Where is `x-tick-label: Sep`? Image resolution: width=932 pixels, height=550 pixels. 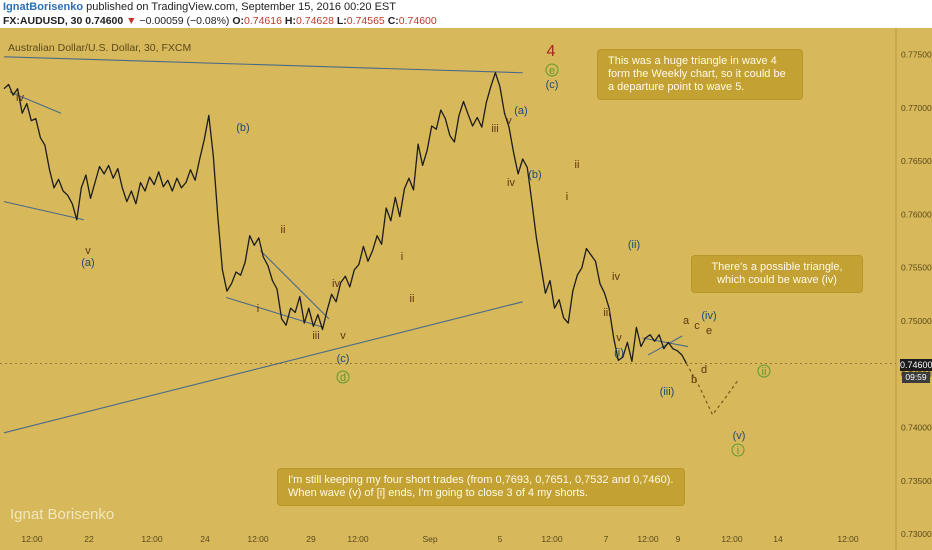 x-tick-label: Sep is located at coordinates (429, 539).